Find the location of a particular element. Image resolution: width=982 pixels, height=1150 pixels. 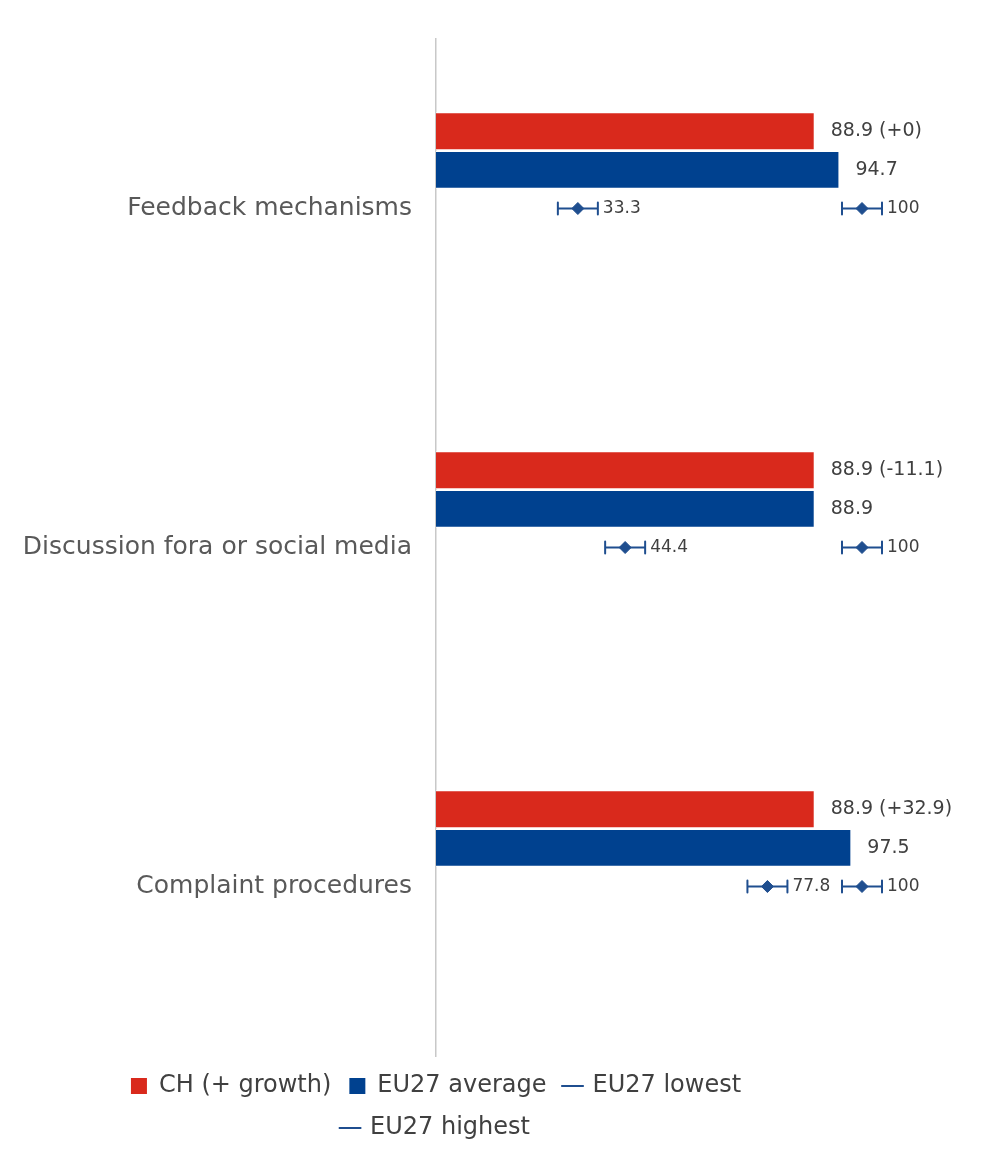

legend-label: EU27 highest is located at coordinates (450, 1126).